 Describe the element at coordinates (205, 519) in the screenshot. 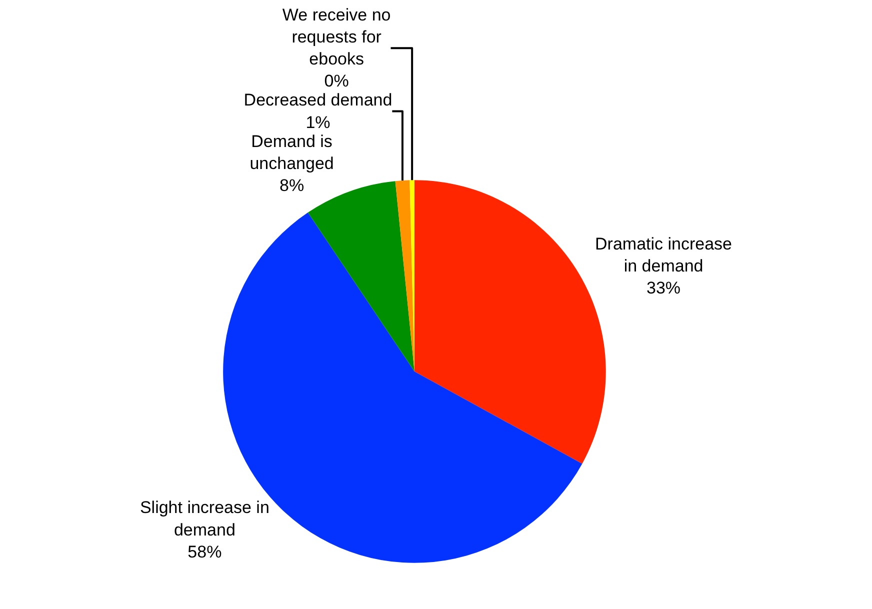

I see `slice-label: Slight increase in demand` at that location.